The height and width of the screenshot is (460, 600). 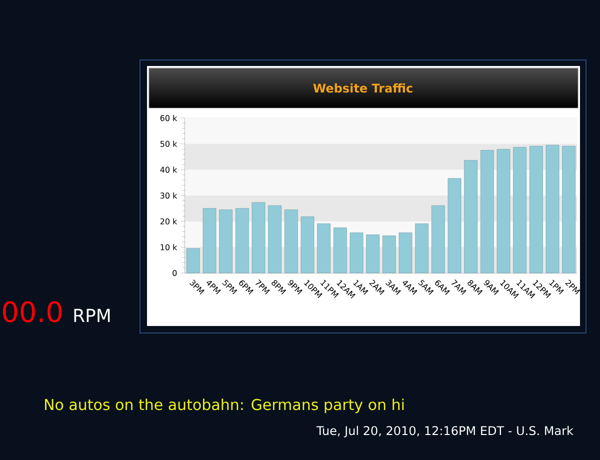 I want to click on y-tick-label: 10 k, so click(x=169, y=247).